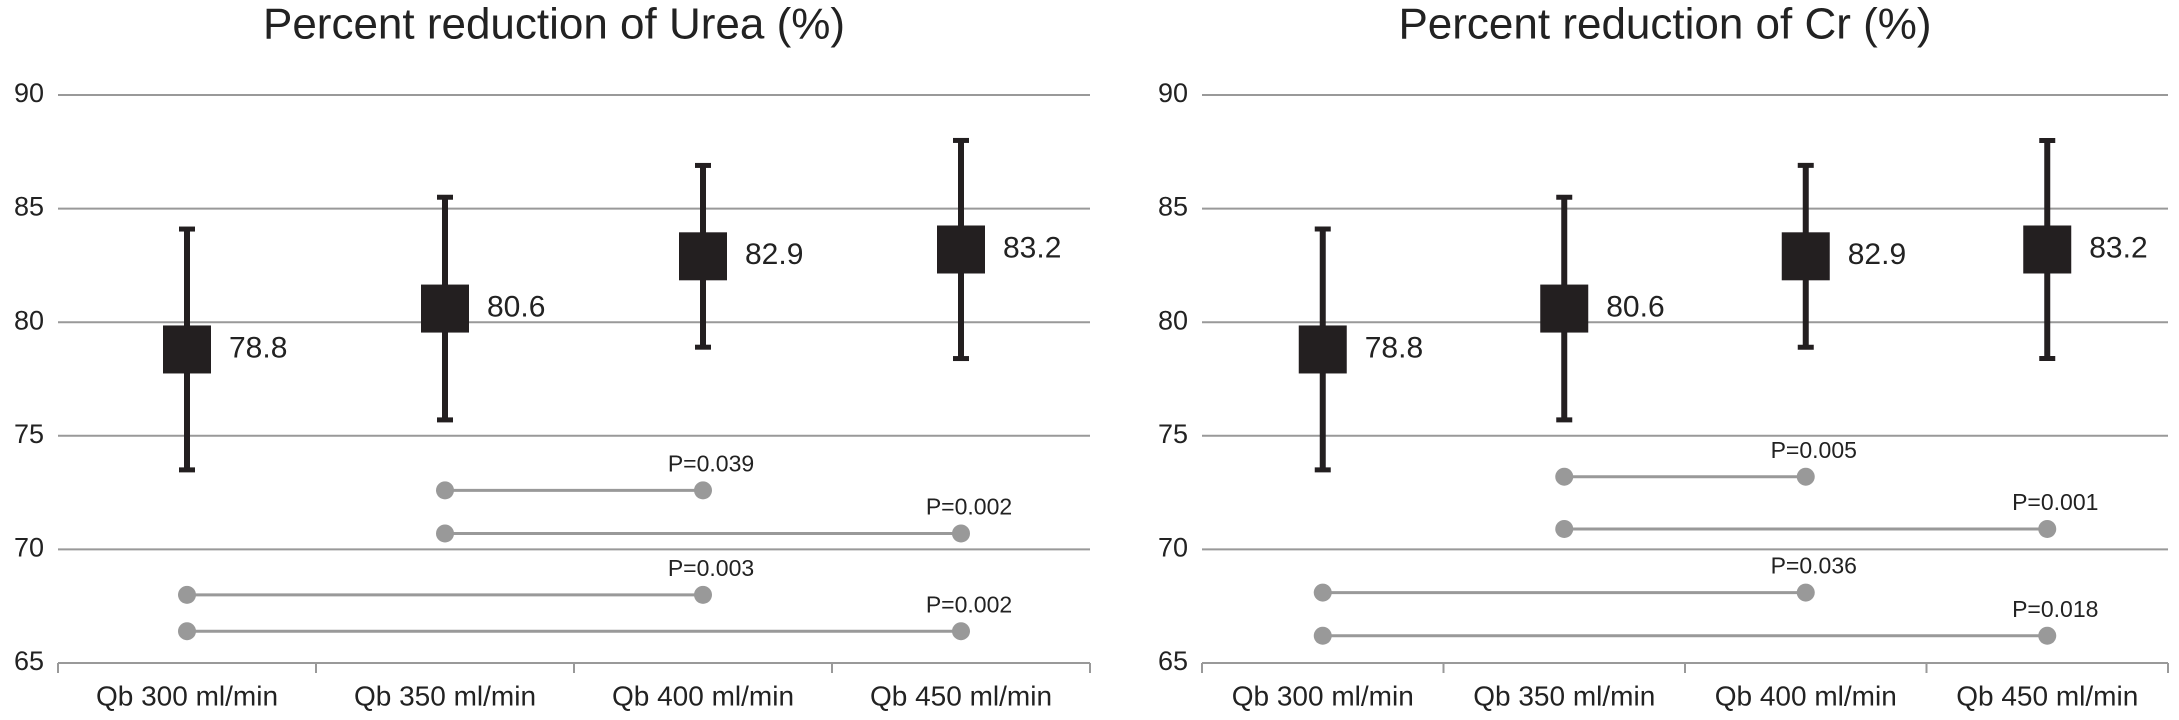  Describe the element at coordinates (1664, 24) in the screenshot. I see `chart-title: Percent reduction of Cr (%)` at that location.